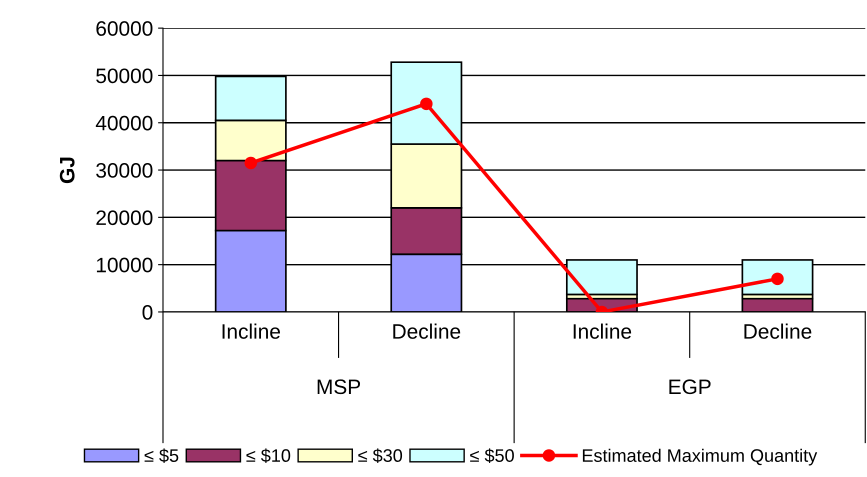 The image size is (867, 477). Describe the element at coordinates (147, 312) in the screenshot. I see `y-tick-label: 0` at that location.